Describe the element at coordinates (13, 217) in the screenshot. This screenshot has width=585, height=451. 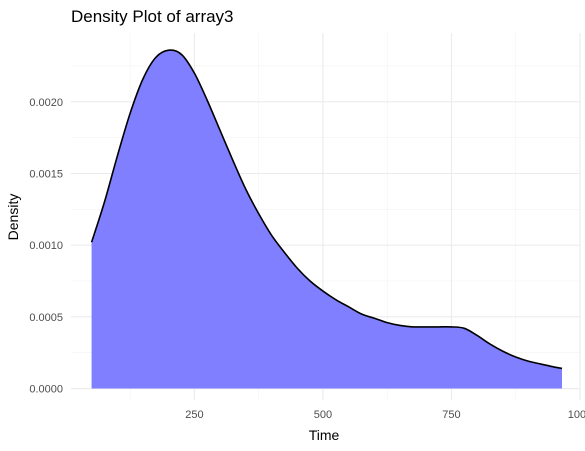
I see `y-axis-title: Density` at that location.